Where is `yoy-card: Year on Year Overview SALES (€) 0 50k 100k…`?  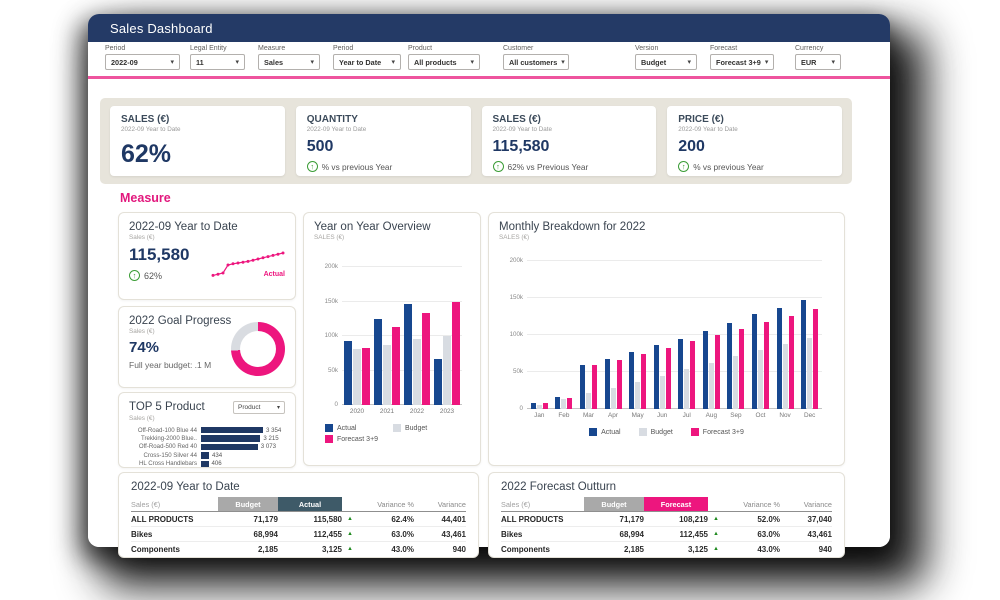
yoy-card: Year on Year Overview SALES (€) 0 50k 100k… is located at coordinates (392, 339).